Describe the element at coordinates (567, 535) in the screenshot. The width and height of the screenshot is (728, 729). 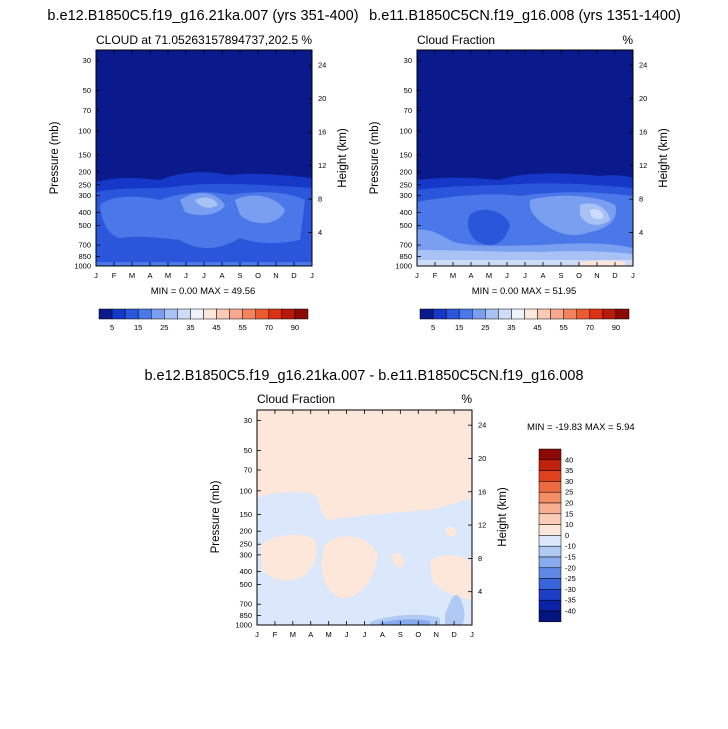
I see `colorbar-label: 0` at that location.